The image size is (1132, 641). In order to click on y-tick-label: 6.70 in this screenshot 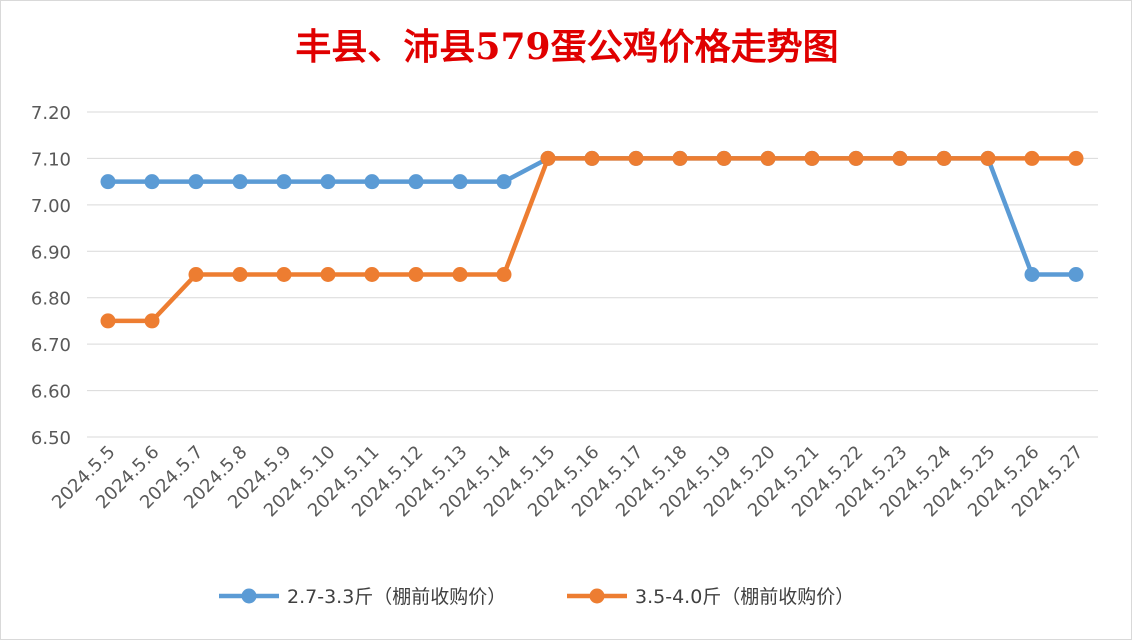, I will do `click(51, 345)`.